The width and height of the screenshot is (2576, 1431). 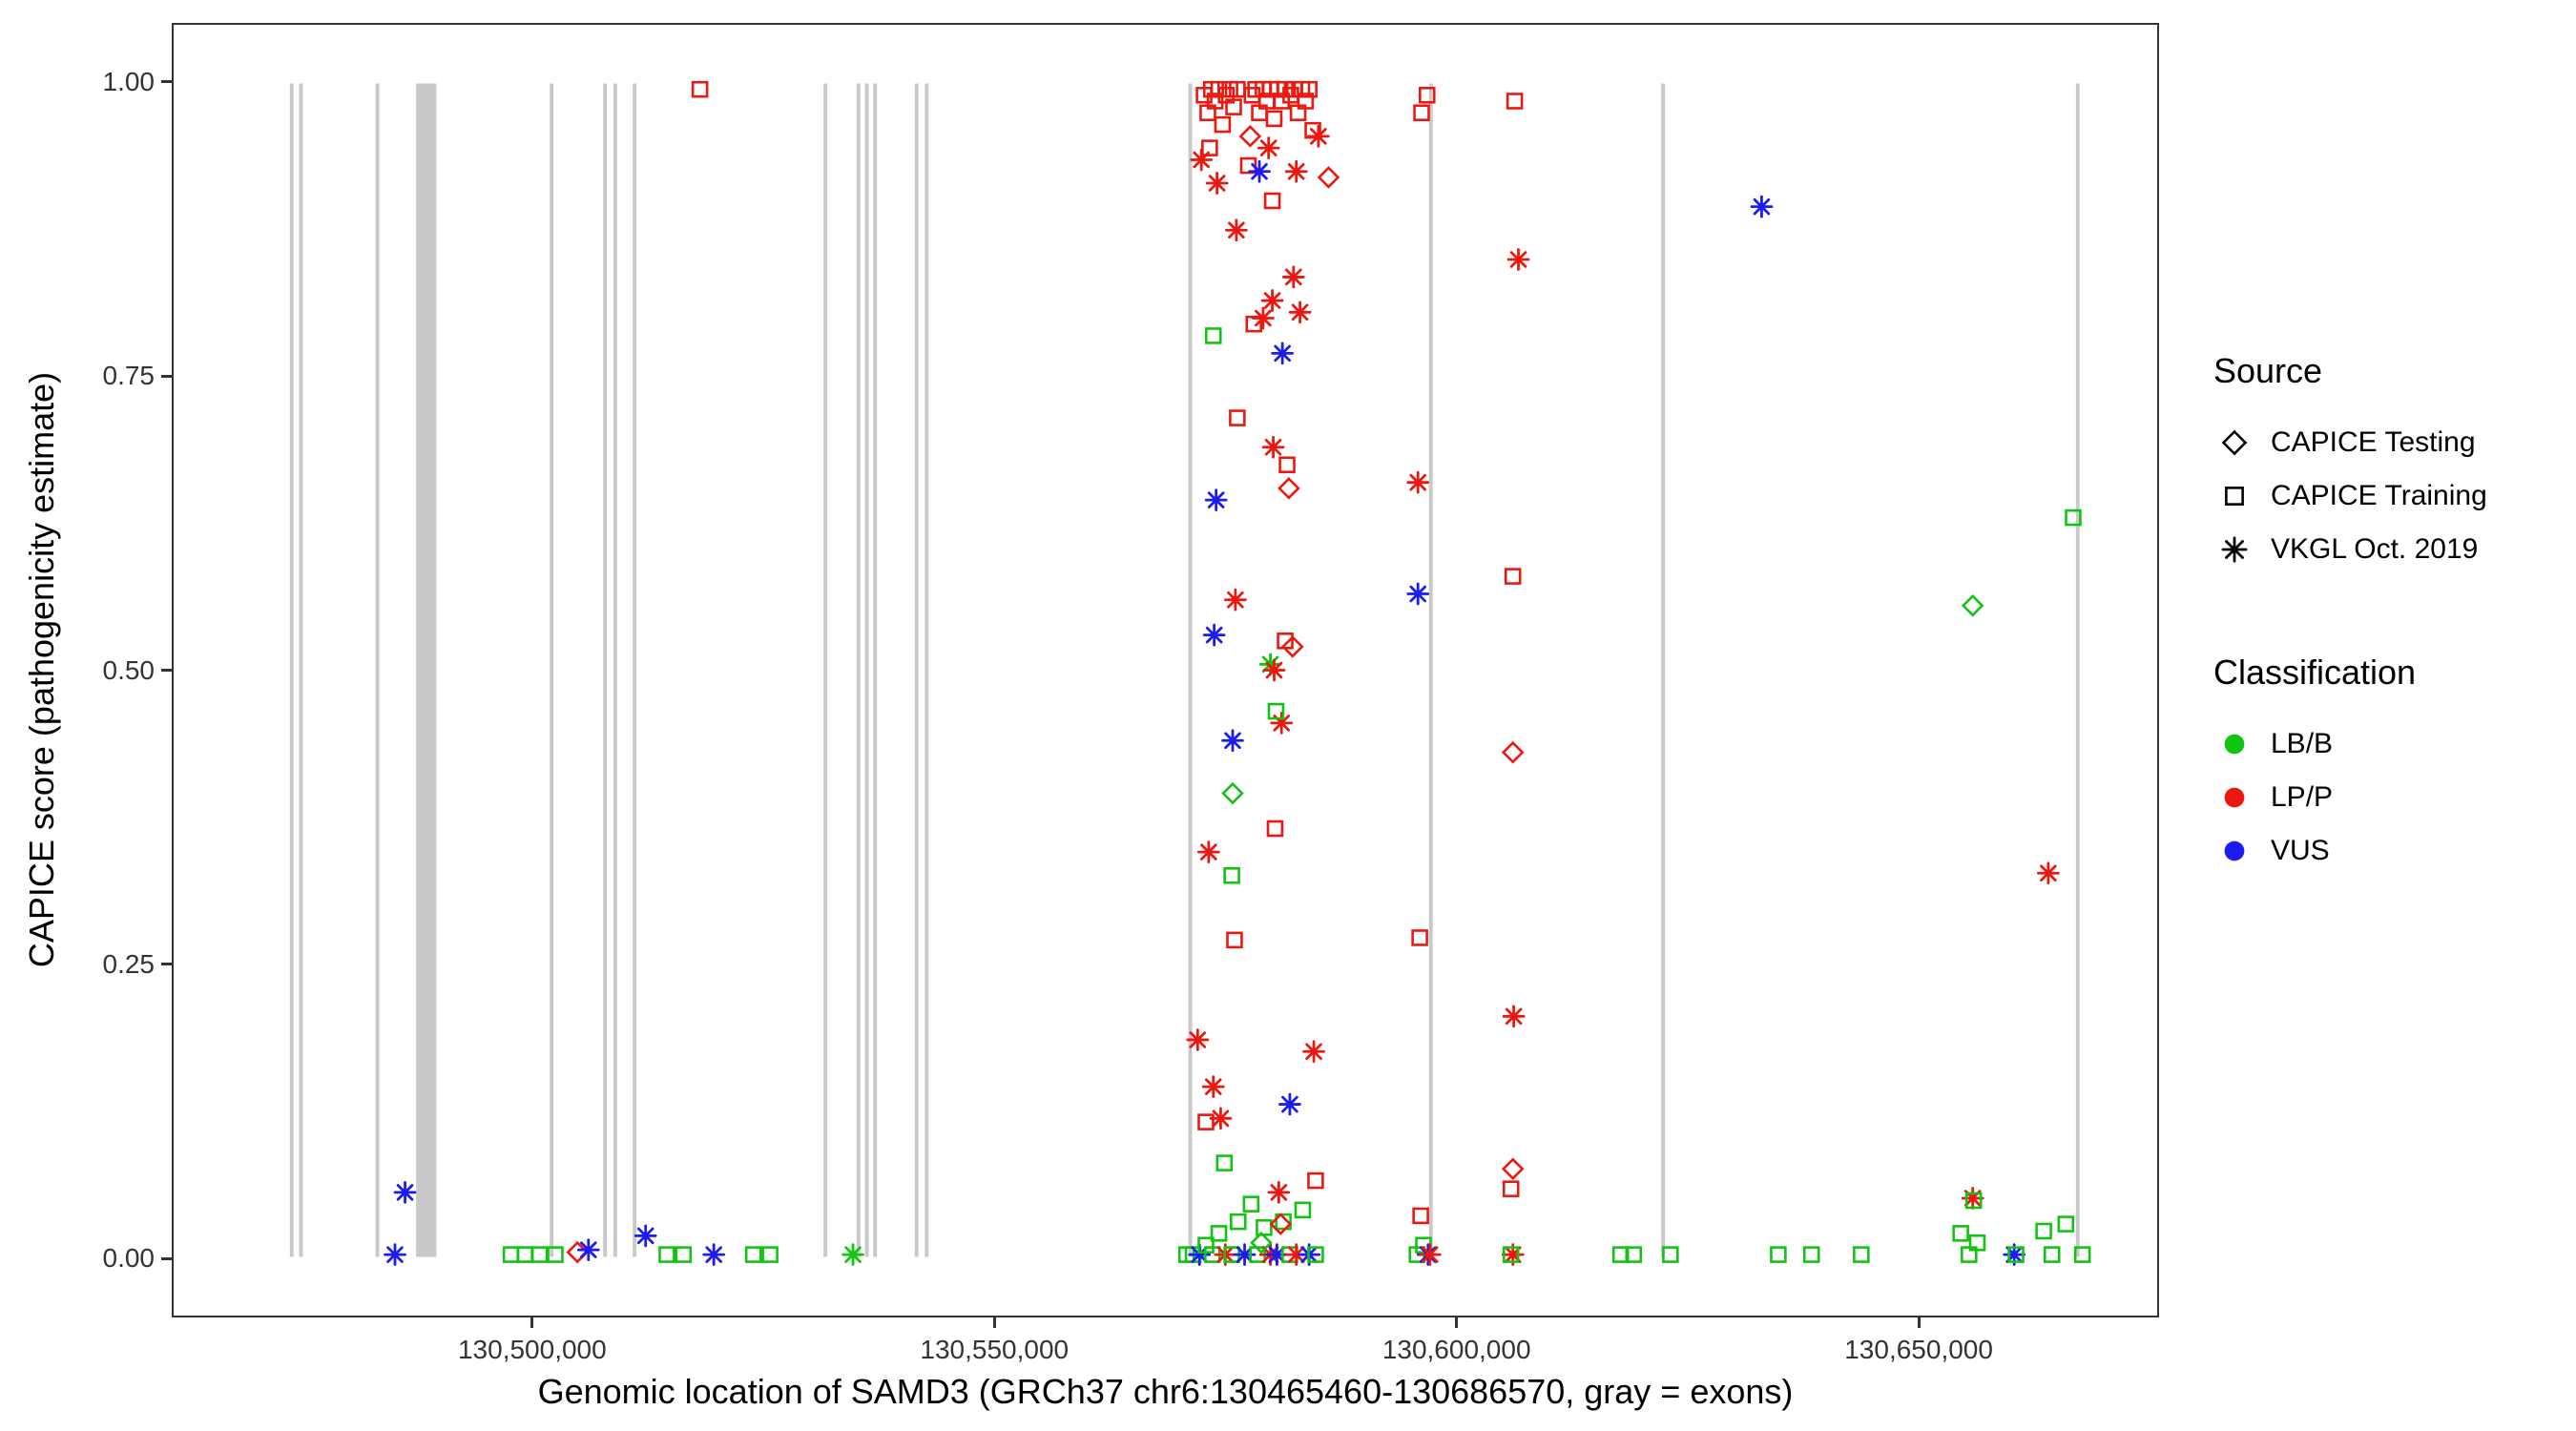 I want to click on legend-item-label: CAPICE Training, so click(x=2379, y=495).